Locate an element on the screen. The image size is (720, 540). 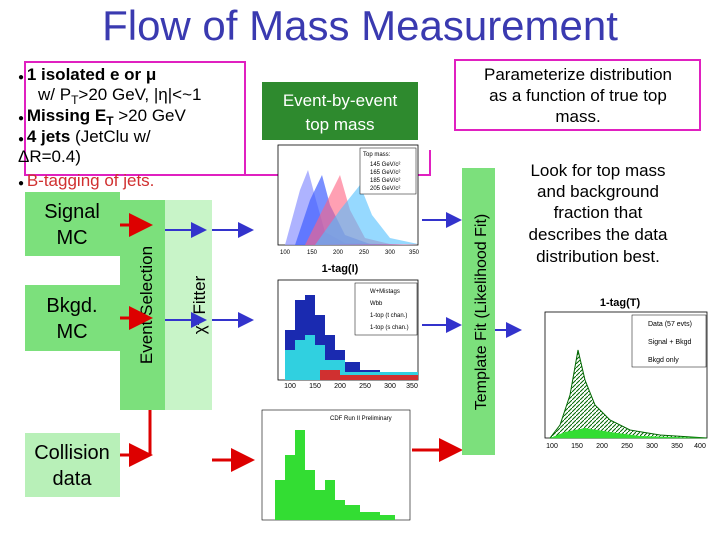
bullet: ● 1 isolated e or μ is located at coordinates (87, 74).